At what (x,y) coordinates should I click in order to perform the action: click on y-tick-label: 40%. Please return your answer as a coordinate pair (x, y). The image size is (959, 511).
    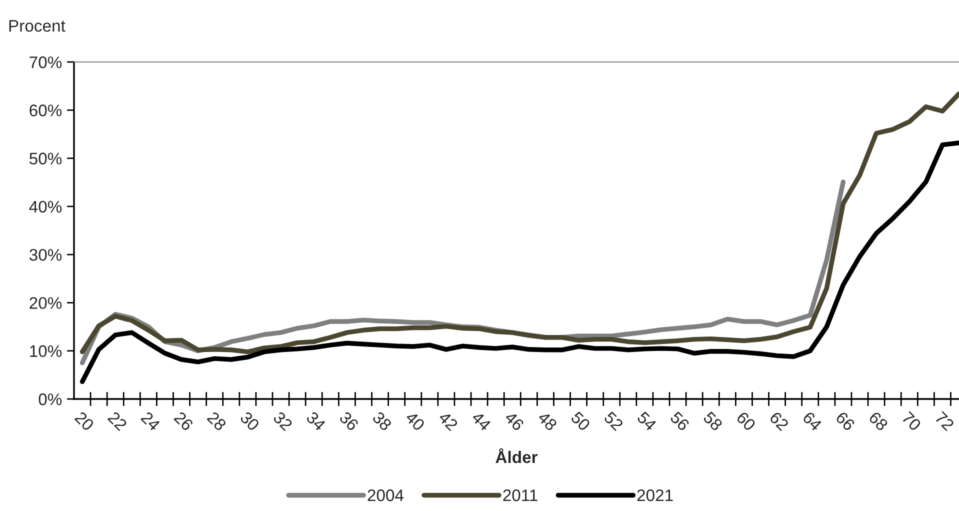
    Looking at the image, I should click on (45, 206).